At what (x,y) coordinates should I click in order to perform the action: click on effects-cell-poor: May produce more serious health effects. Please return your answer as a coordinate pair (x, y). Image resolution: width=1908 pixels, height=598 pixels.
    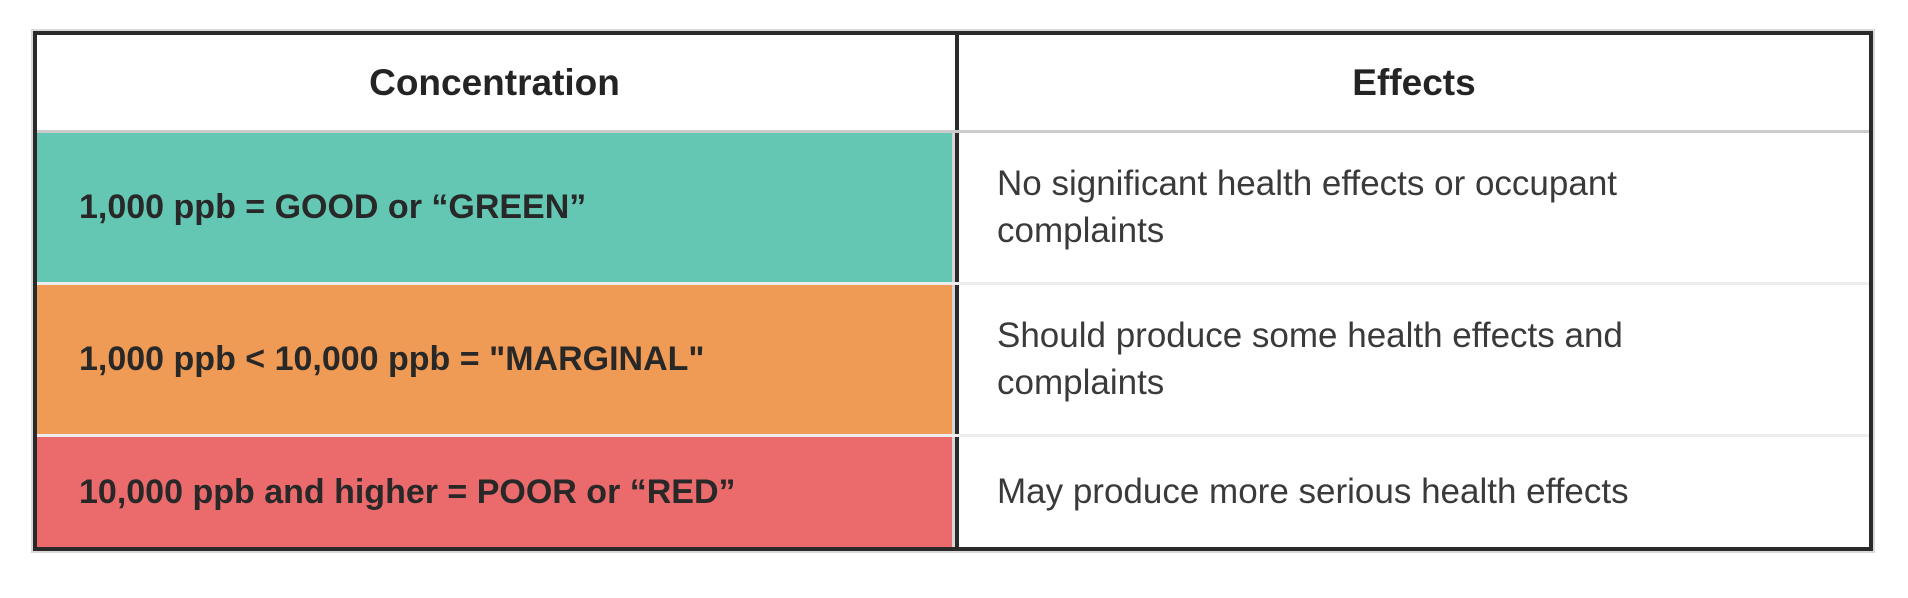
    Looking at the image, I should click on (1412, 492).